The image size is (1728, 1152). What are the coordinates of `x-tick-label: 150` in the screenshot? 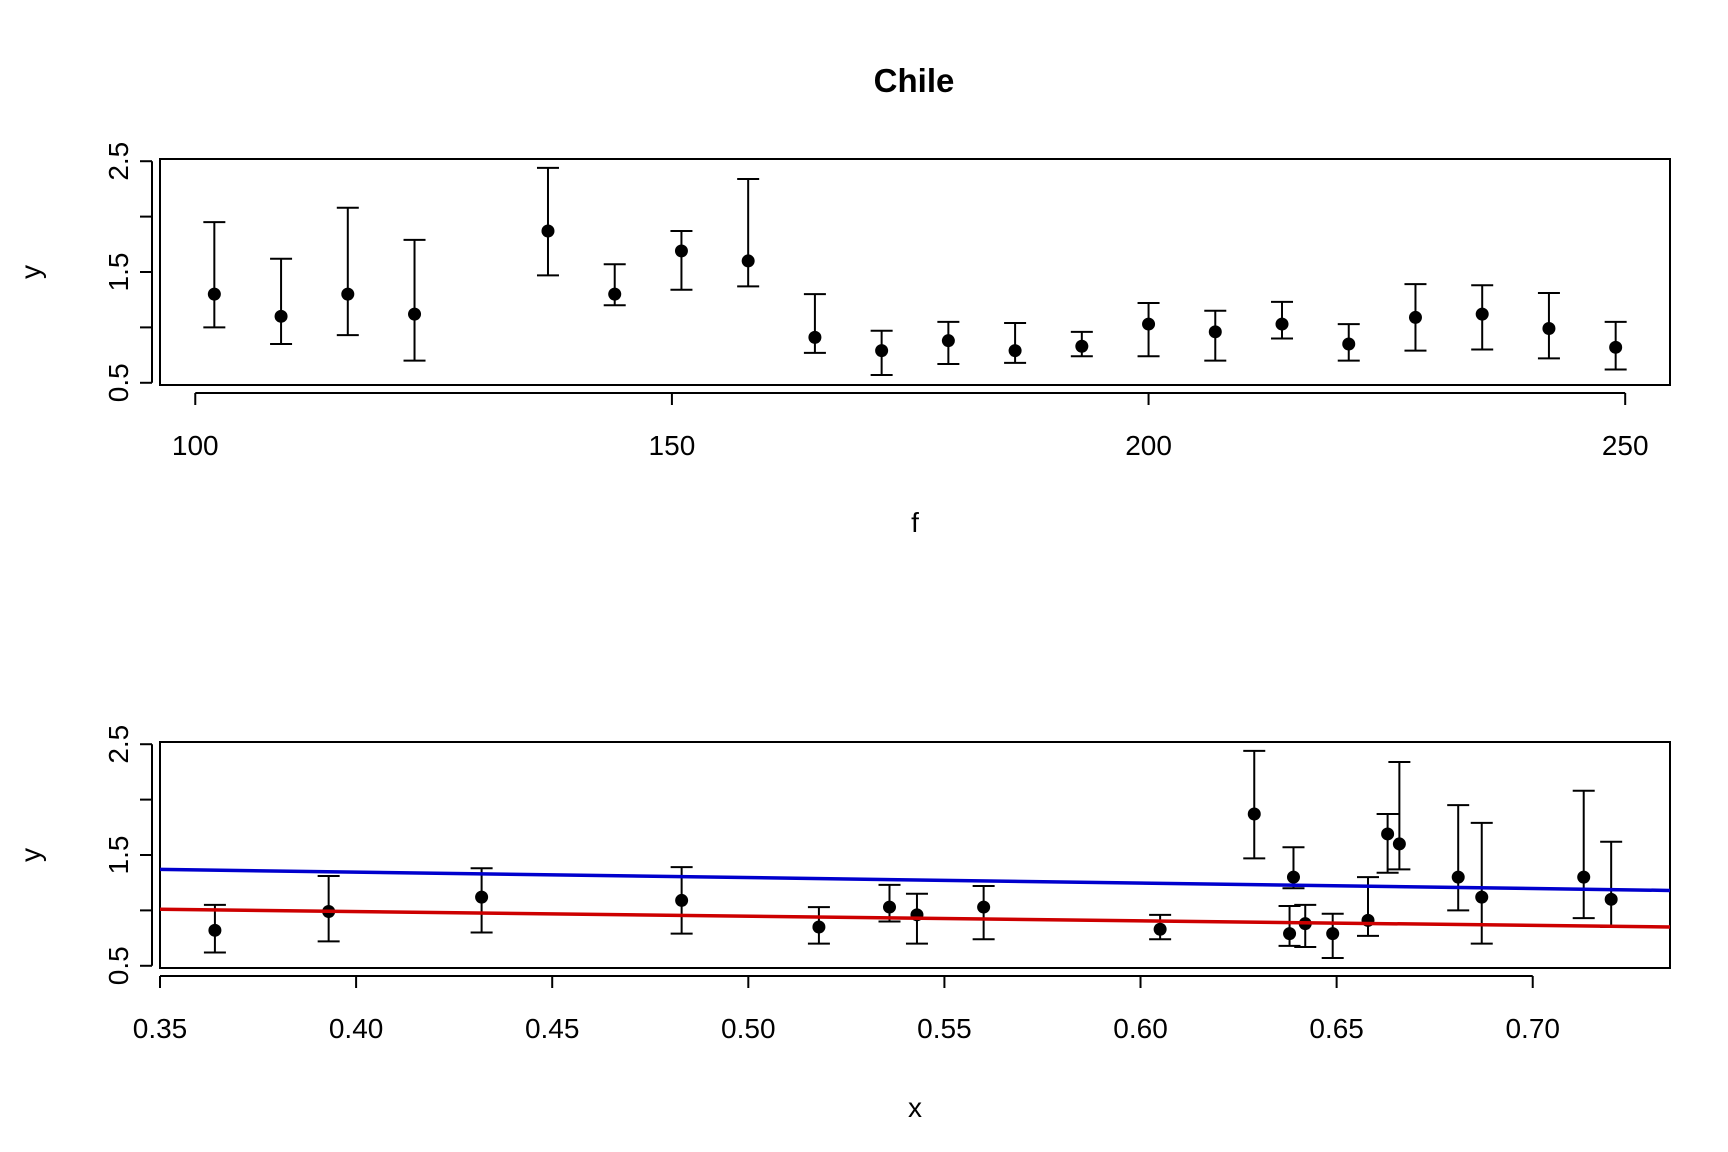 It's located at (672, 445).